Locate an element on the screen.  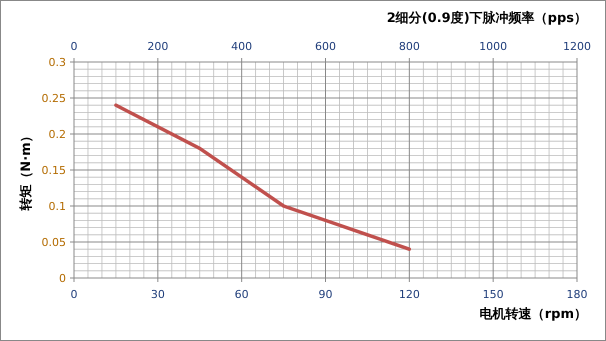
x2-axis-title: 2细分(0.9度)下脉冲频率（pps） is located at coordinates (486, 18).